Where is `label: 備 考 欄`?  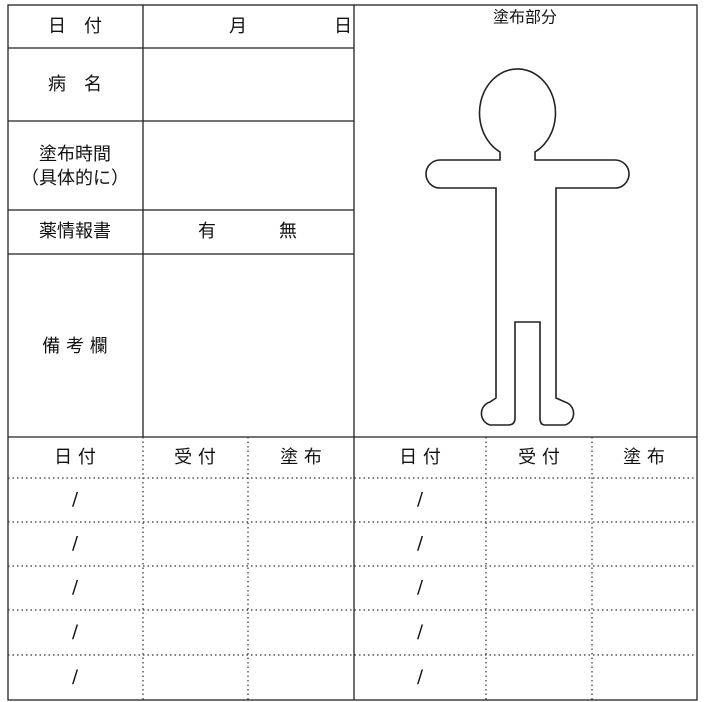
label: 備 考 欄 is located at coordinates (74, 346).